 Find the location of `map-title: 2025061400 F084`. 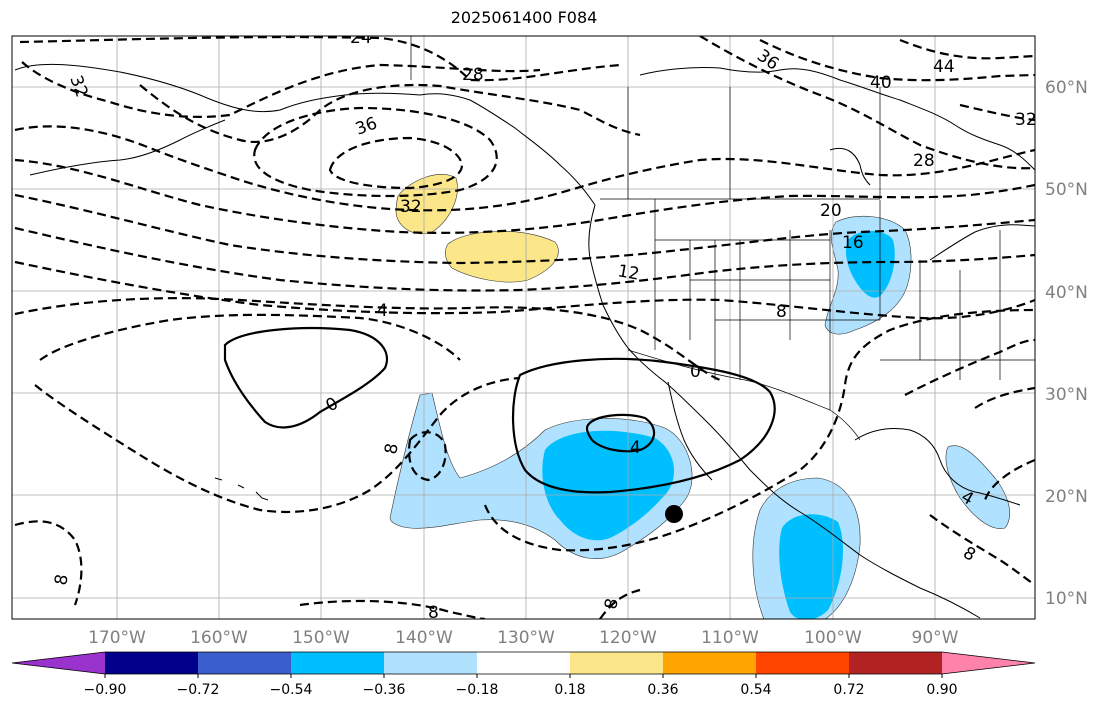

map-title: 2025061400 F084 is located at coordinates (524, 17).